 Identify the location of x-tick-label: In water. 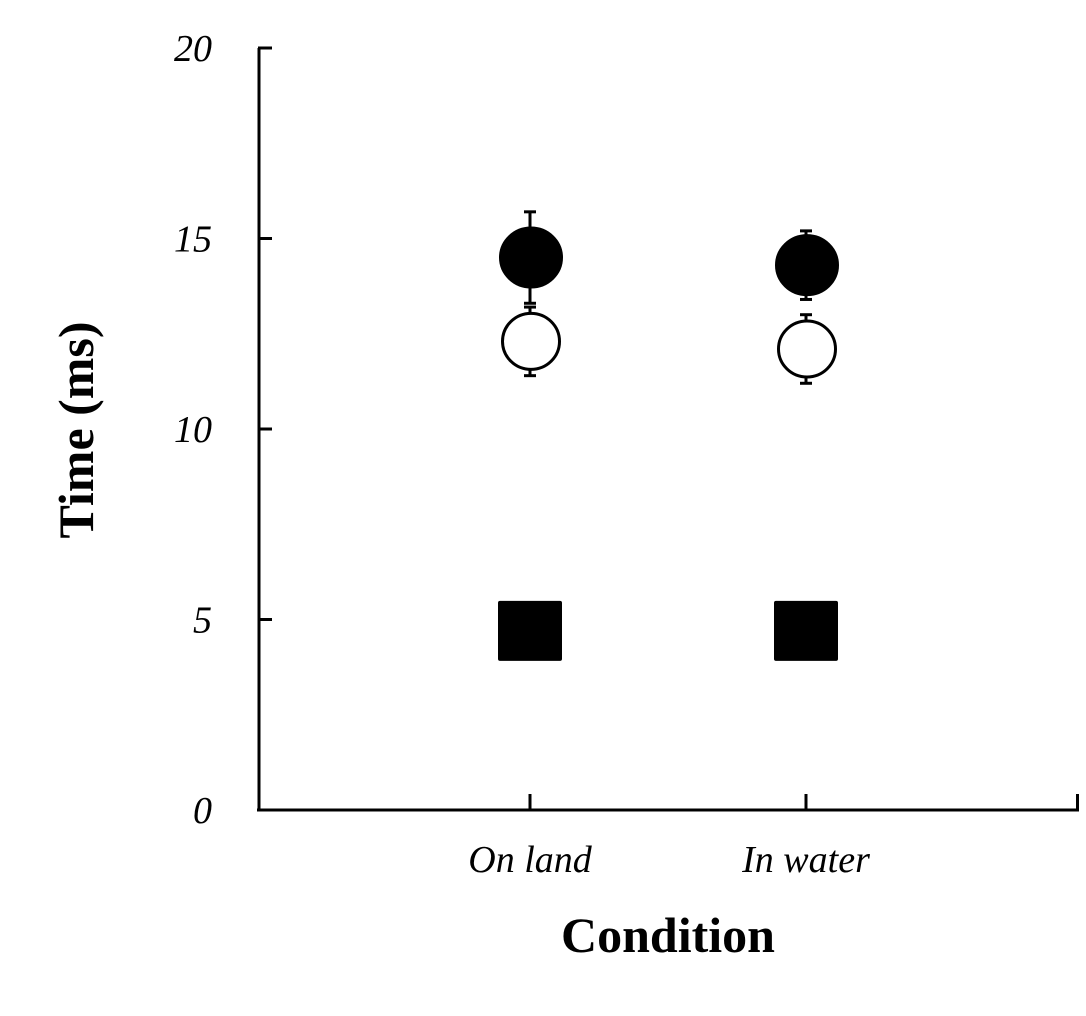
(805, 860).